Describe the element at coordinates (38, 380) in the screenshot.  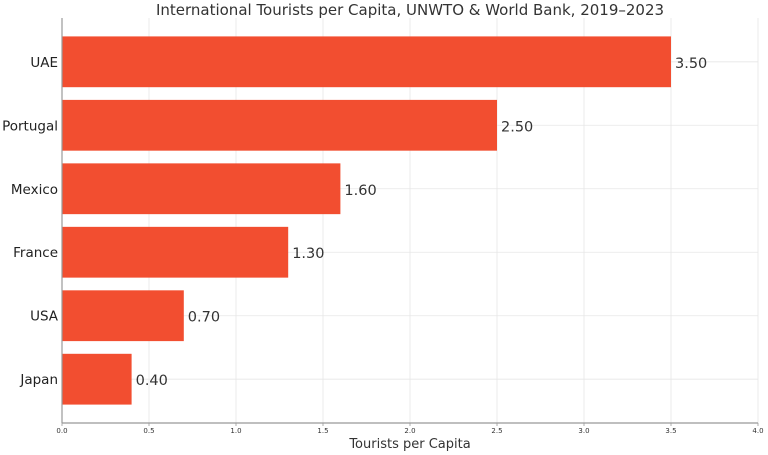
I see `y-tick-label: Japan` at that location.